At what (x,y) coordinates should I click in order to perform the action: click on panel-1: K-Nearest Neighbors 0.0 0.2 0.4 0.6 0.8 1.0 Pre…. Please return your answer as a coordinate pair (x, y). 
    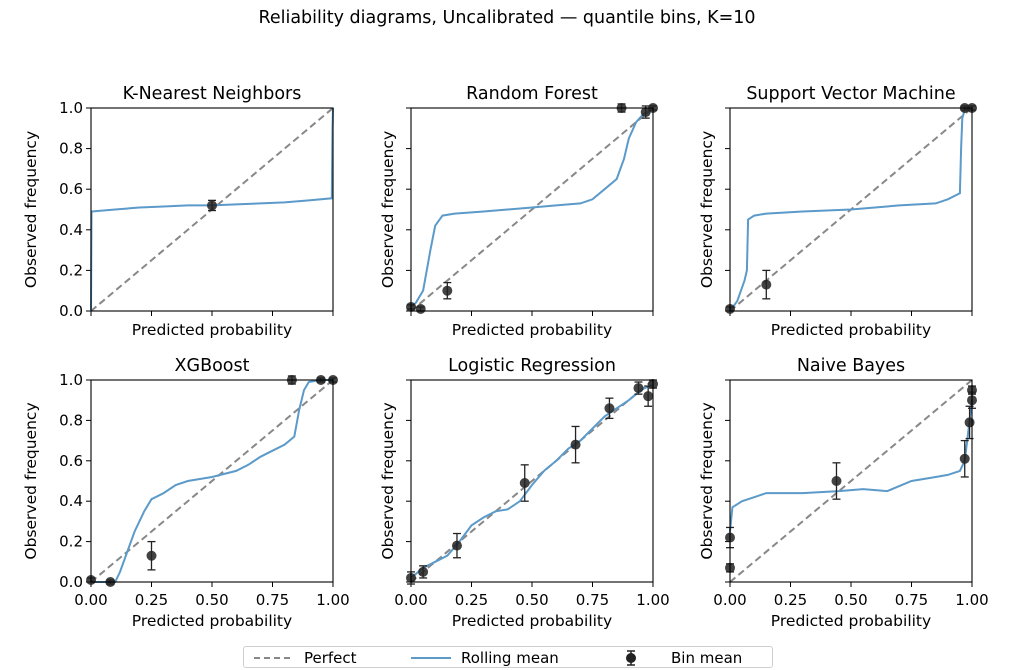
    Looking at the image, I should click on (178, 211).